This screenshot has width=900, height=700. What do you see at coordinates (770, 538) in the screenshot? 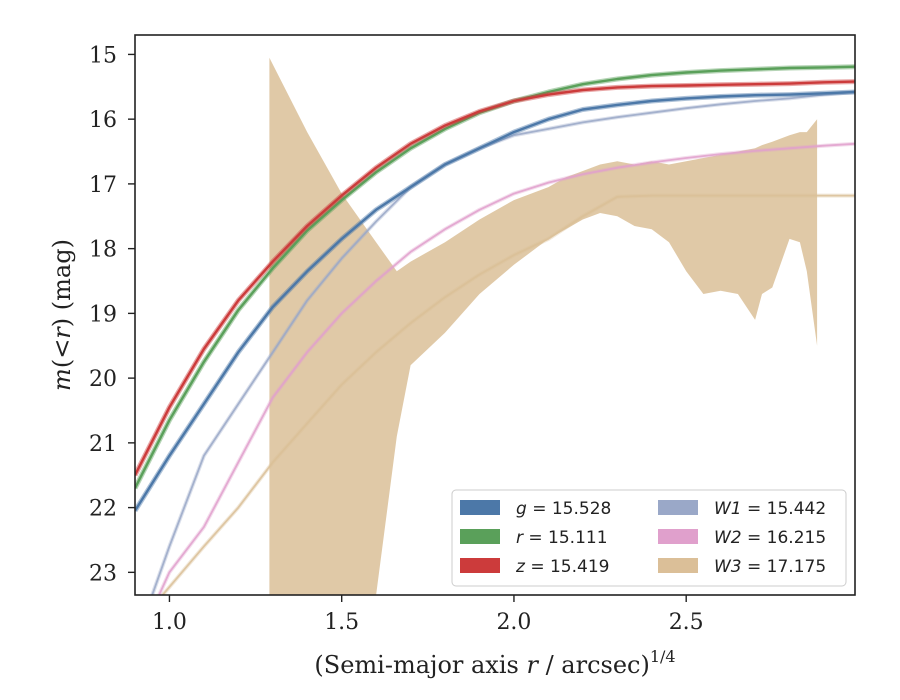
I see `legend-label: W2 = 16.215` at bounding box center [770, 538].